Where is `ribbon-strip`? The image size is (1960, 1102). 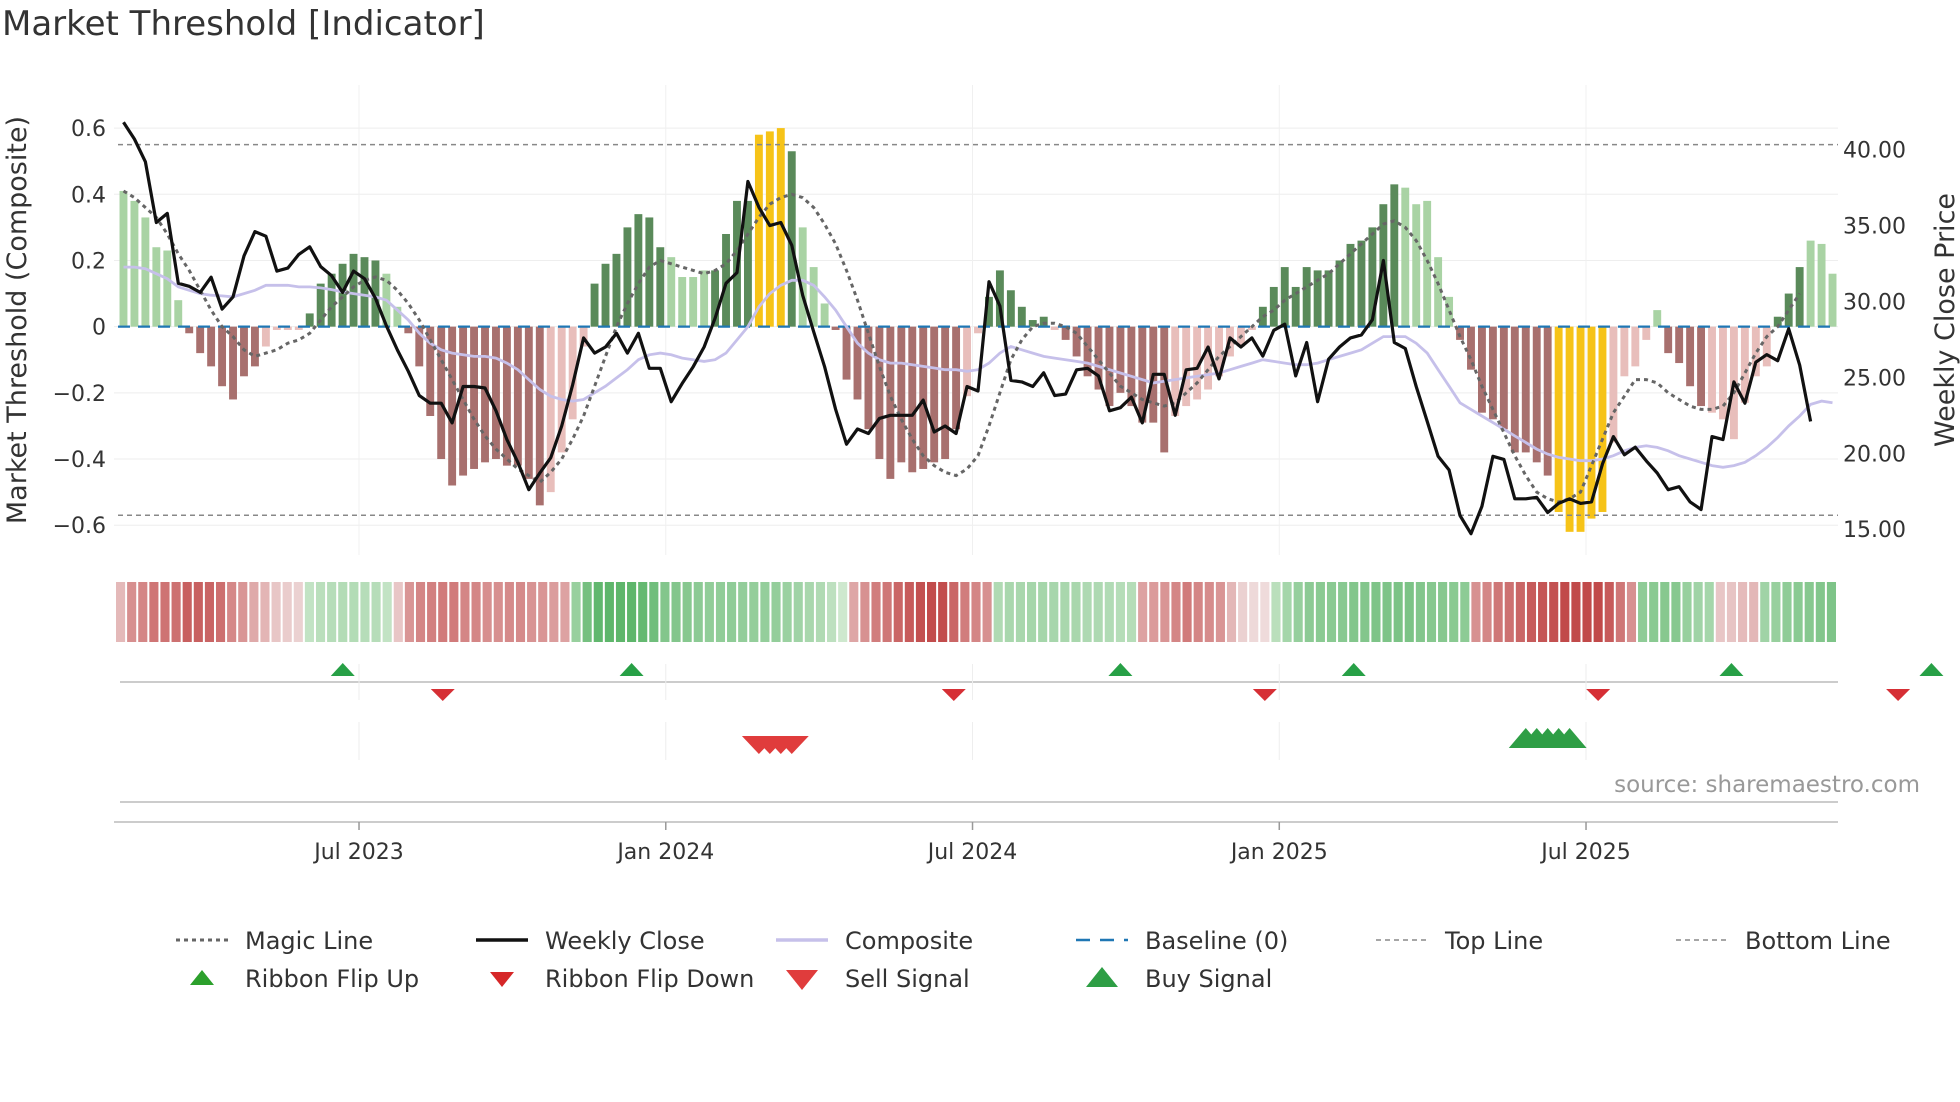 ribbon-strip is located at coordinates (976, 612).